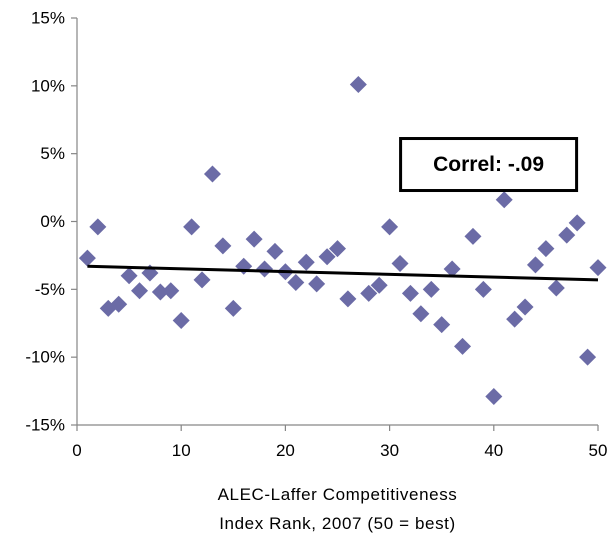  What do you see at coordinates (338, 494) in the screenshot?
I see `x-axis-title-line-1: ALEC-Laffer Competitiveness` at bounding box center [338, 494].